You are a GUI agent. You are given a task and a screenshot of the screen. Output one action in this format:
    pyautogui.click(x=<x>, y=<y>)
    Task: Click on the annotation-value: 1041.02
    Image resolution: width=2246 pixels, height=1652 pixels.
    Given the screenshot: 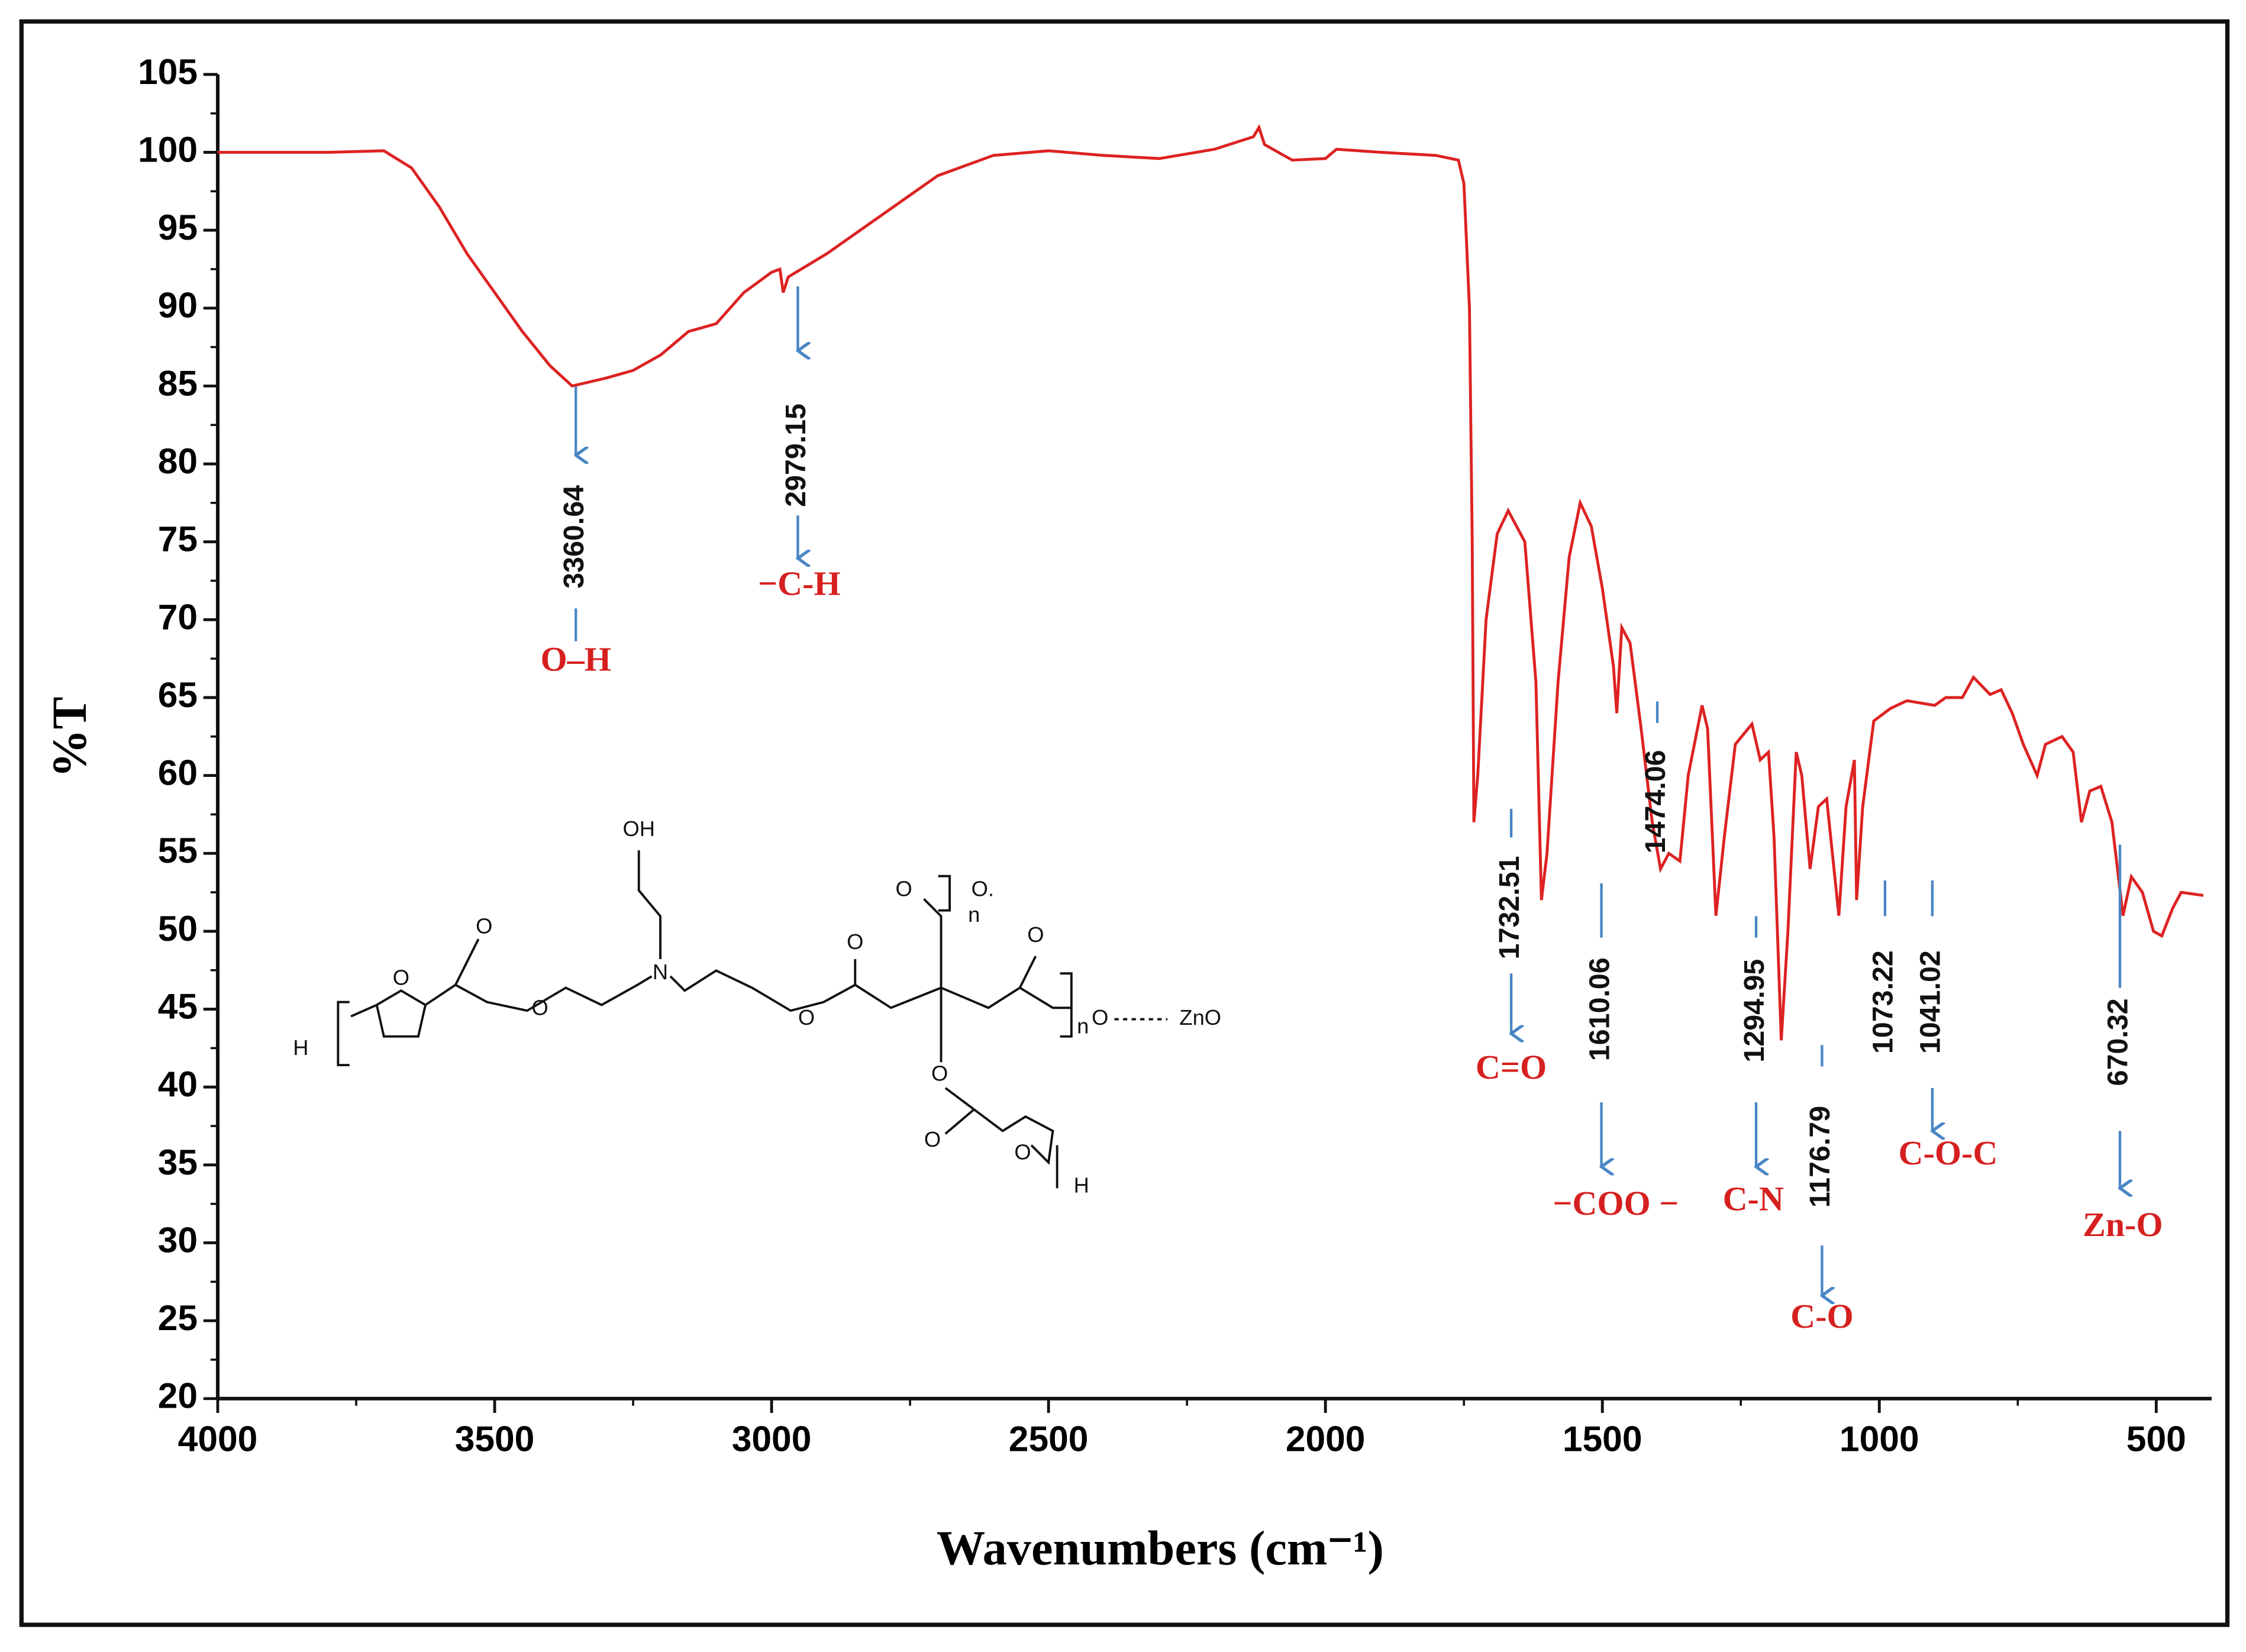 What is the action you would take?
    pyautogui.click(x=1931, y=1002)
    